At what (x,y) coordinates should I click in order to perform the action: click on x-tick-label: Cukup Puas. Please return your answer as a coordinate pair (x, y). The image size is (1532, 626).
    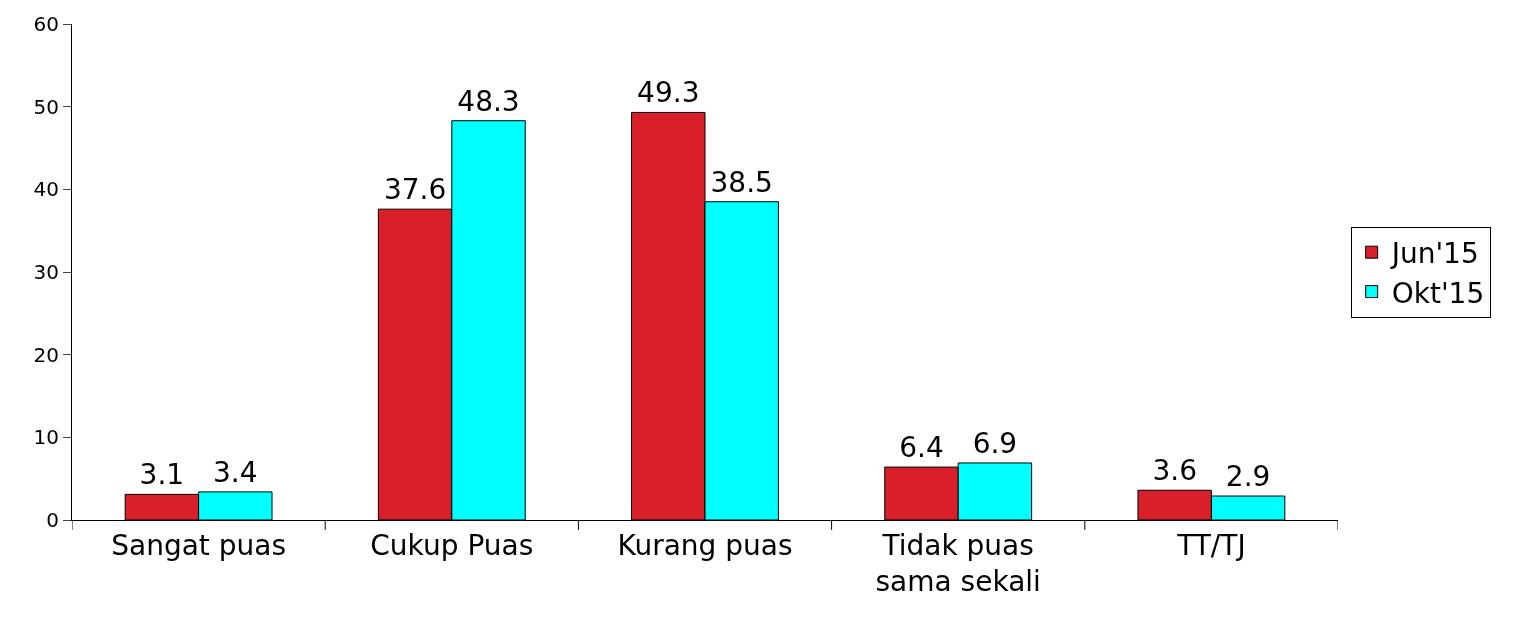
    Looking at the image, I should click on (452, 545).